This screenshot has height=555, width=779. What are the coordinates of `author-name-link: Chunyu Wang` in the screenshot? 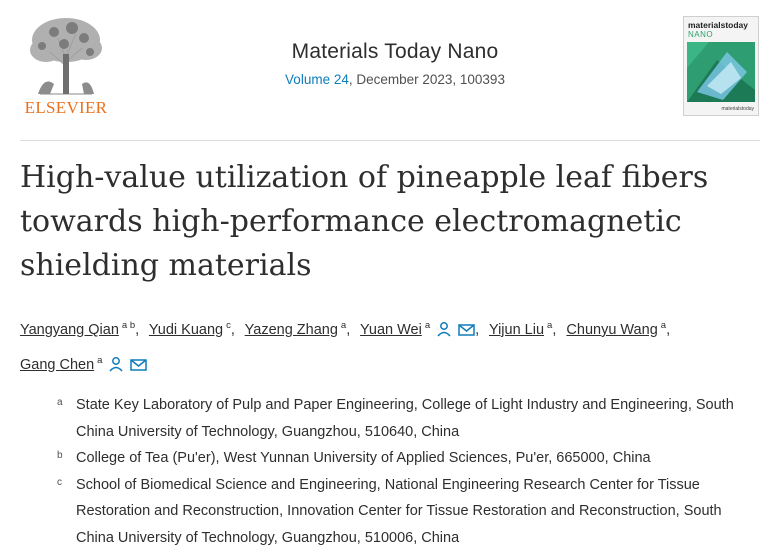 It's located at (612, 329).